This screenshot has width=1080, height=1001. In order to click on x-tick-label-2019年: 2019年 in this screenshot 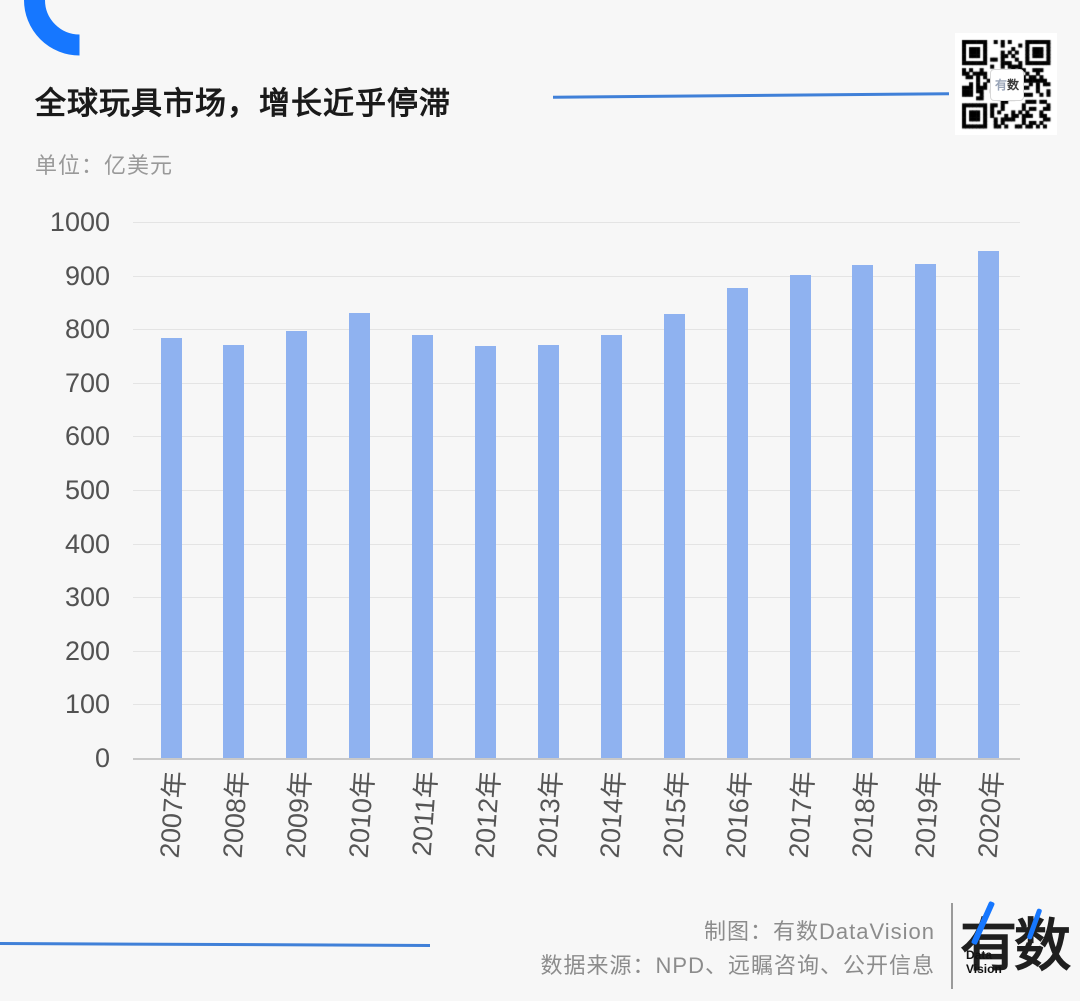, I will do `click(927, 815)`.